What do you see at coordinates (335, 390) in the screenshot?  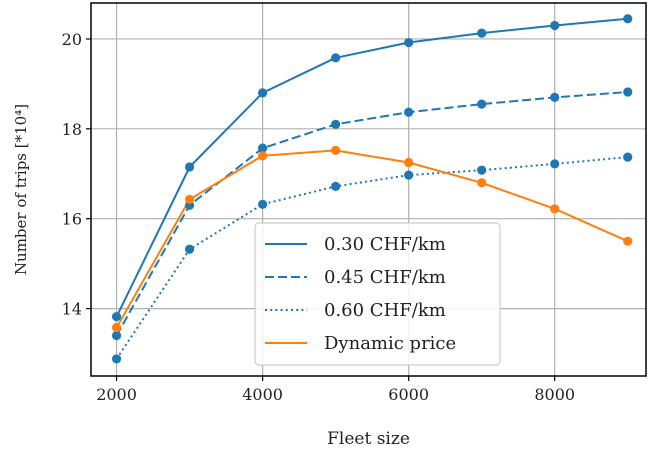 I see `x-axis-ticks: 2000 4000 6000 8000` at bounding box center [335, 390].